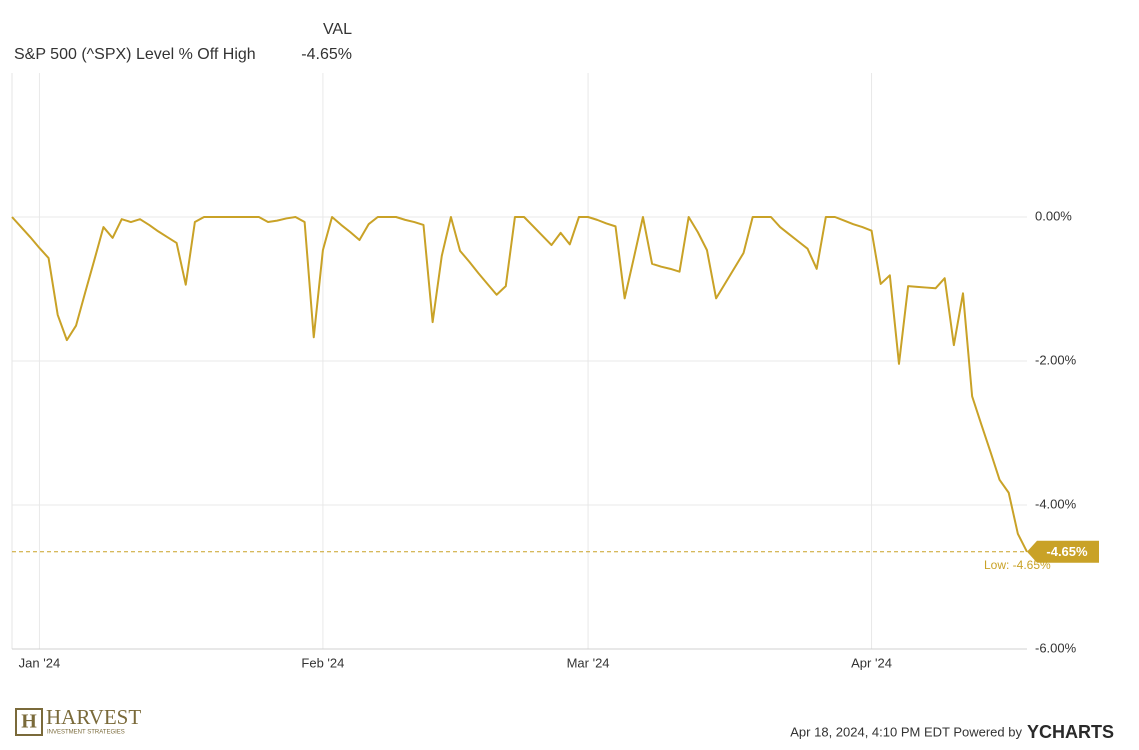 The image size is (1139, 750). What do you see at coordinates (1056, 503) in the screenshot?
I see `y-tick-label: -4.00%` at bounding box center [1056, 503].